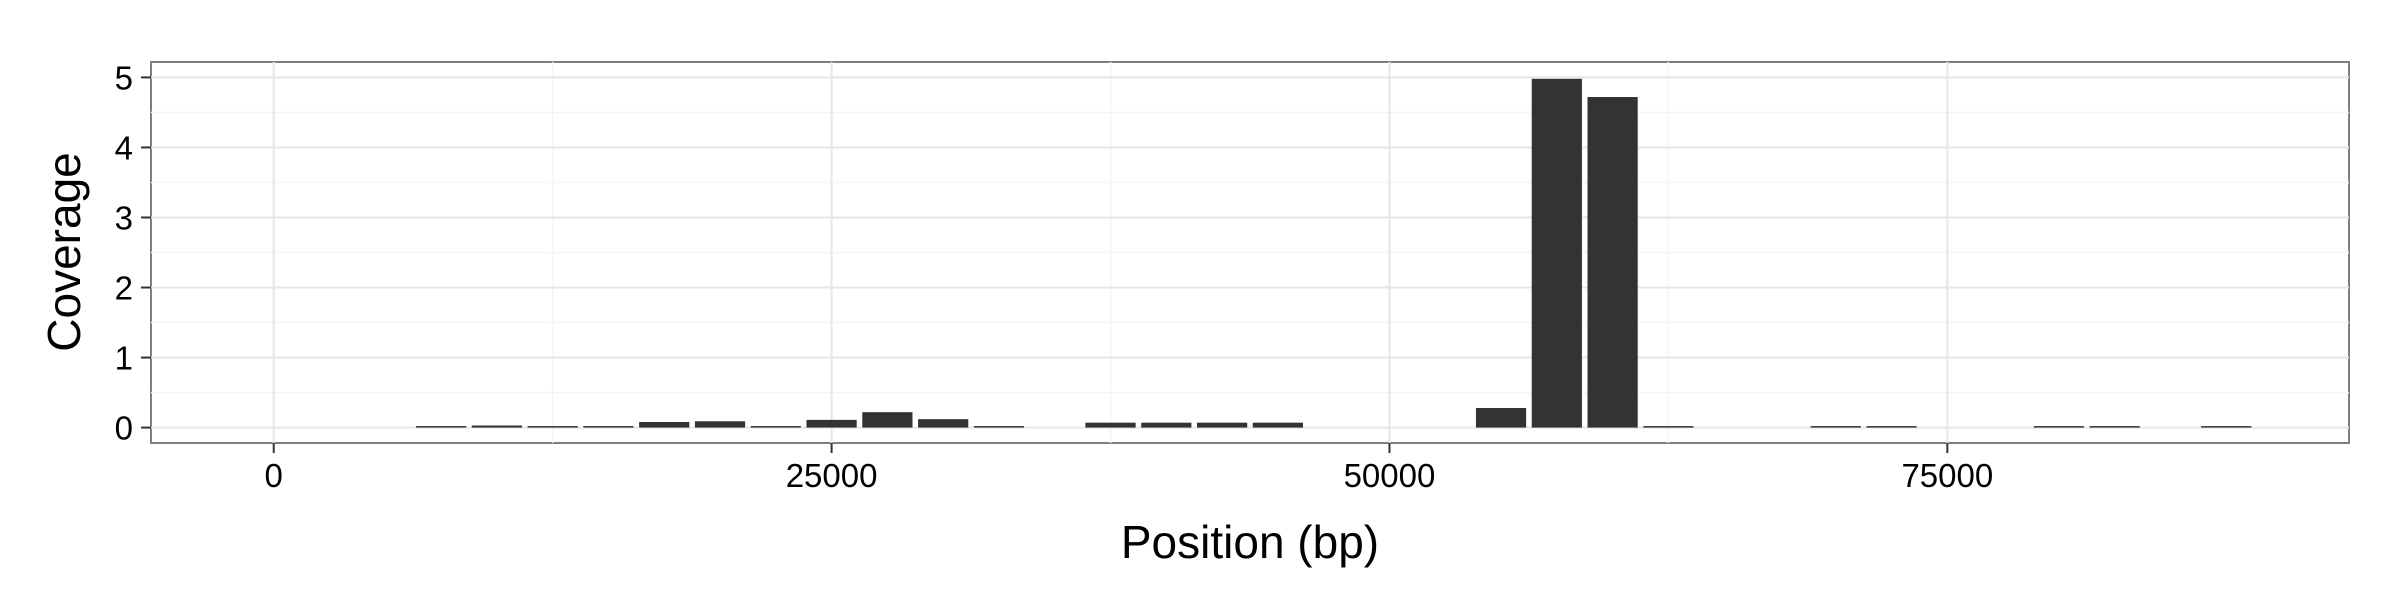 The width and height of the screenshot is (2400, 600). Describe the element at coordinates (124, 217) in the screenshot. I see `y-tick-label: 3` at that location.